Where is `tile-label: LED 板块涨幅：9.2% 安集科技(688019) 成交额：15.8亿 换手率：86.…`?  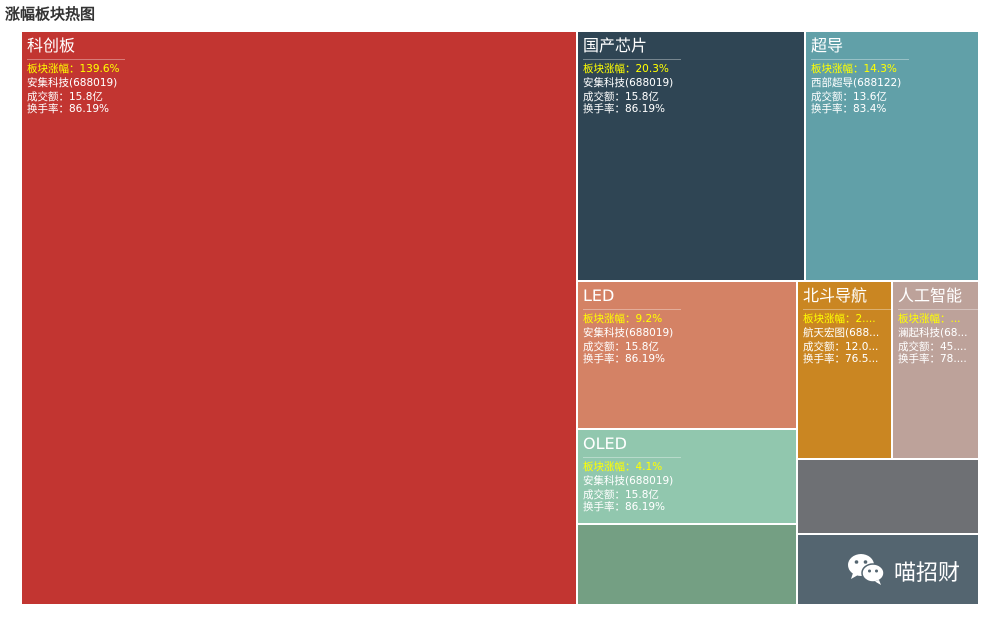
tile-label: LED 板块涨幅：9.2% 安集科技(688019) 成交额：15.8亿 换手率：86.… is located at coordinates (687, 325).